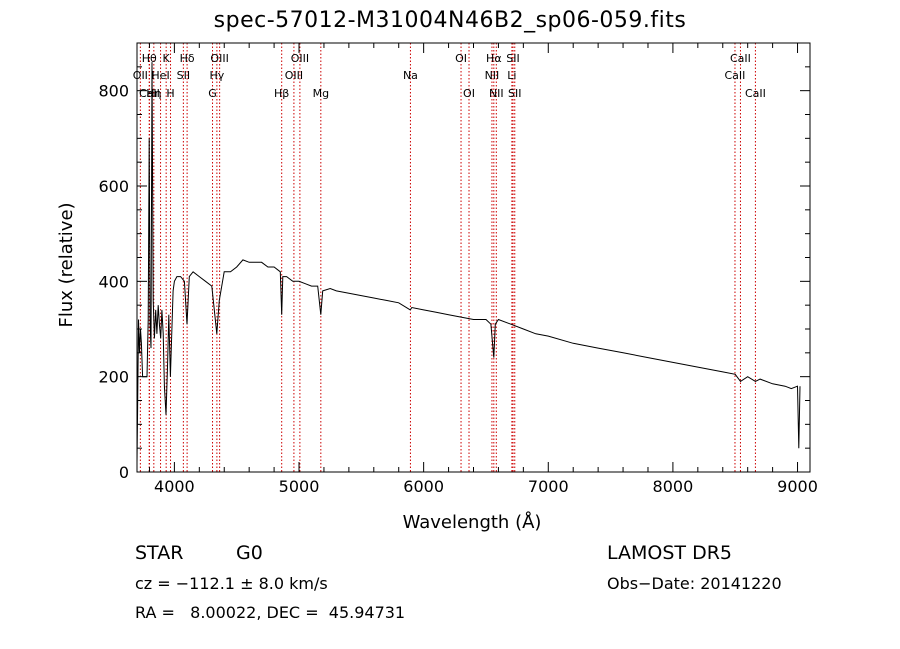 The image size is (900, 649). What do you see at coordinates (494, 58) in the screenshot?
I see `line-marker-label: Hα` at bounding box center [494, 58].